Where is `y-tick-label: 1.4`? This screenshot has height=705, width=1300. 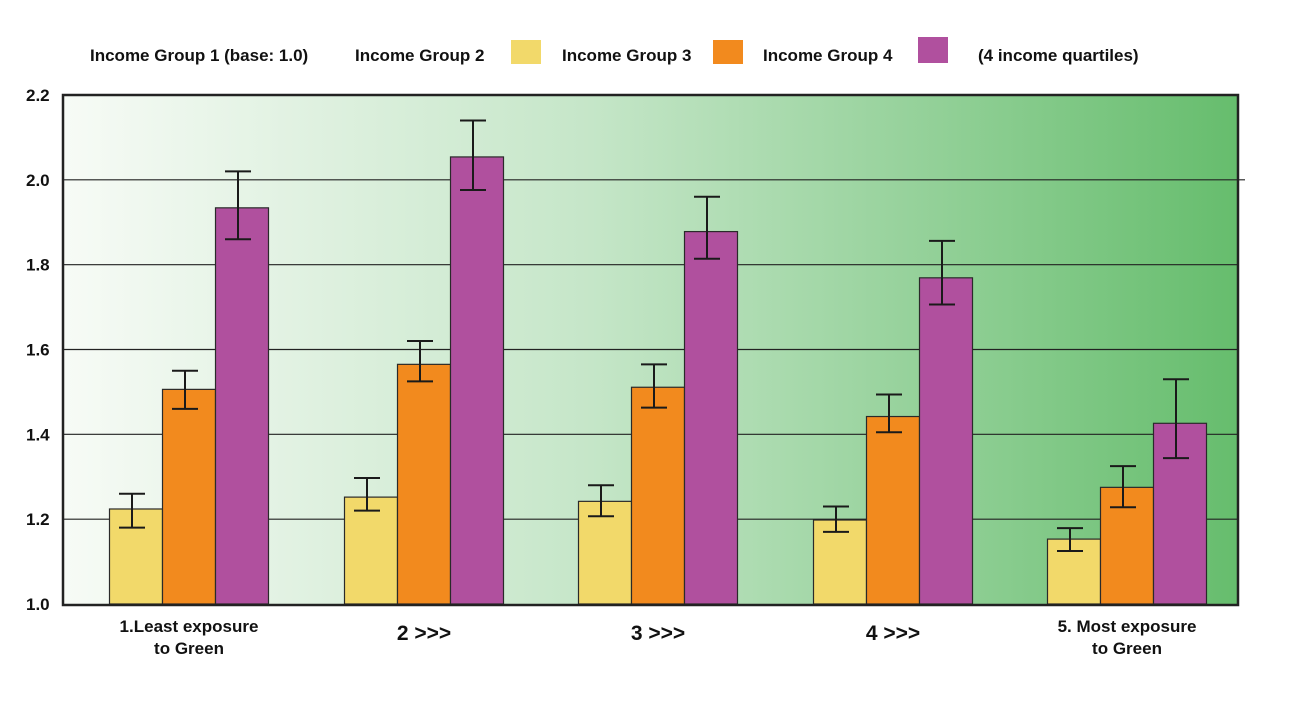
y-tick-label: 1.4 is located at coordinates (38, 434).